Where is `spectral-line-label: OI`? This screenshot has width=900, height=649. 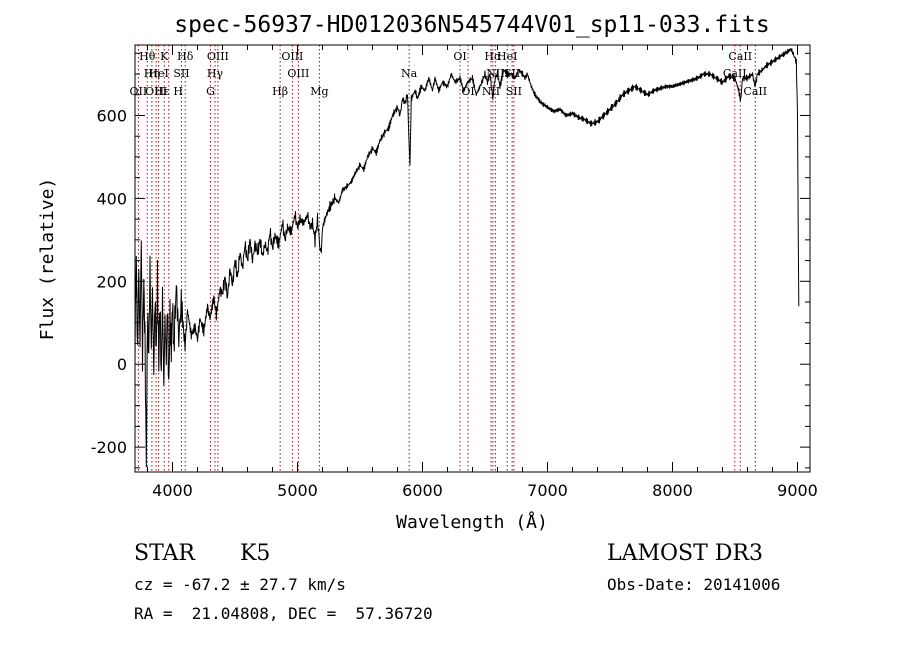 spectral-line-label: OI is located at coordinates (459, 56).